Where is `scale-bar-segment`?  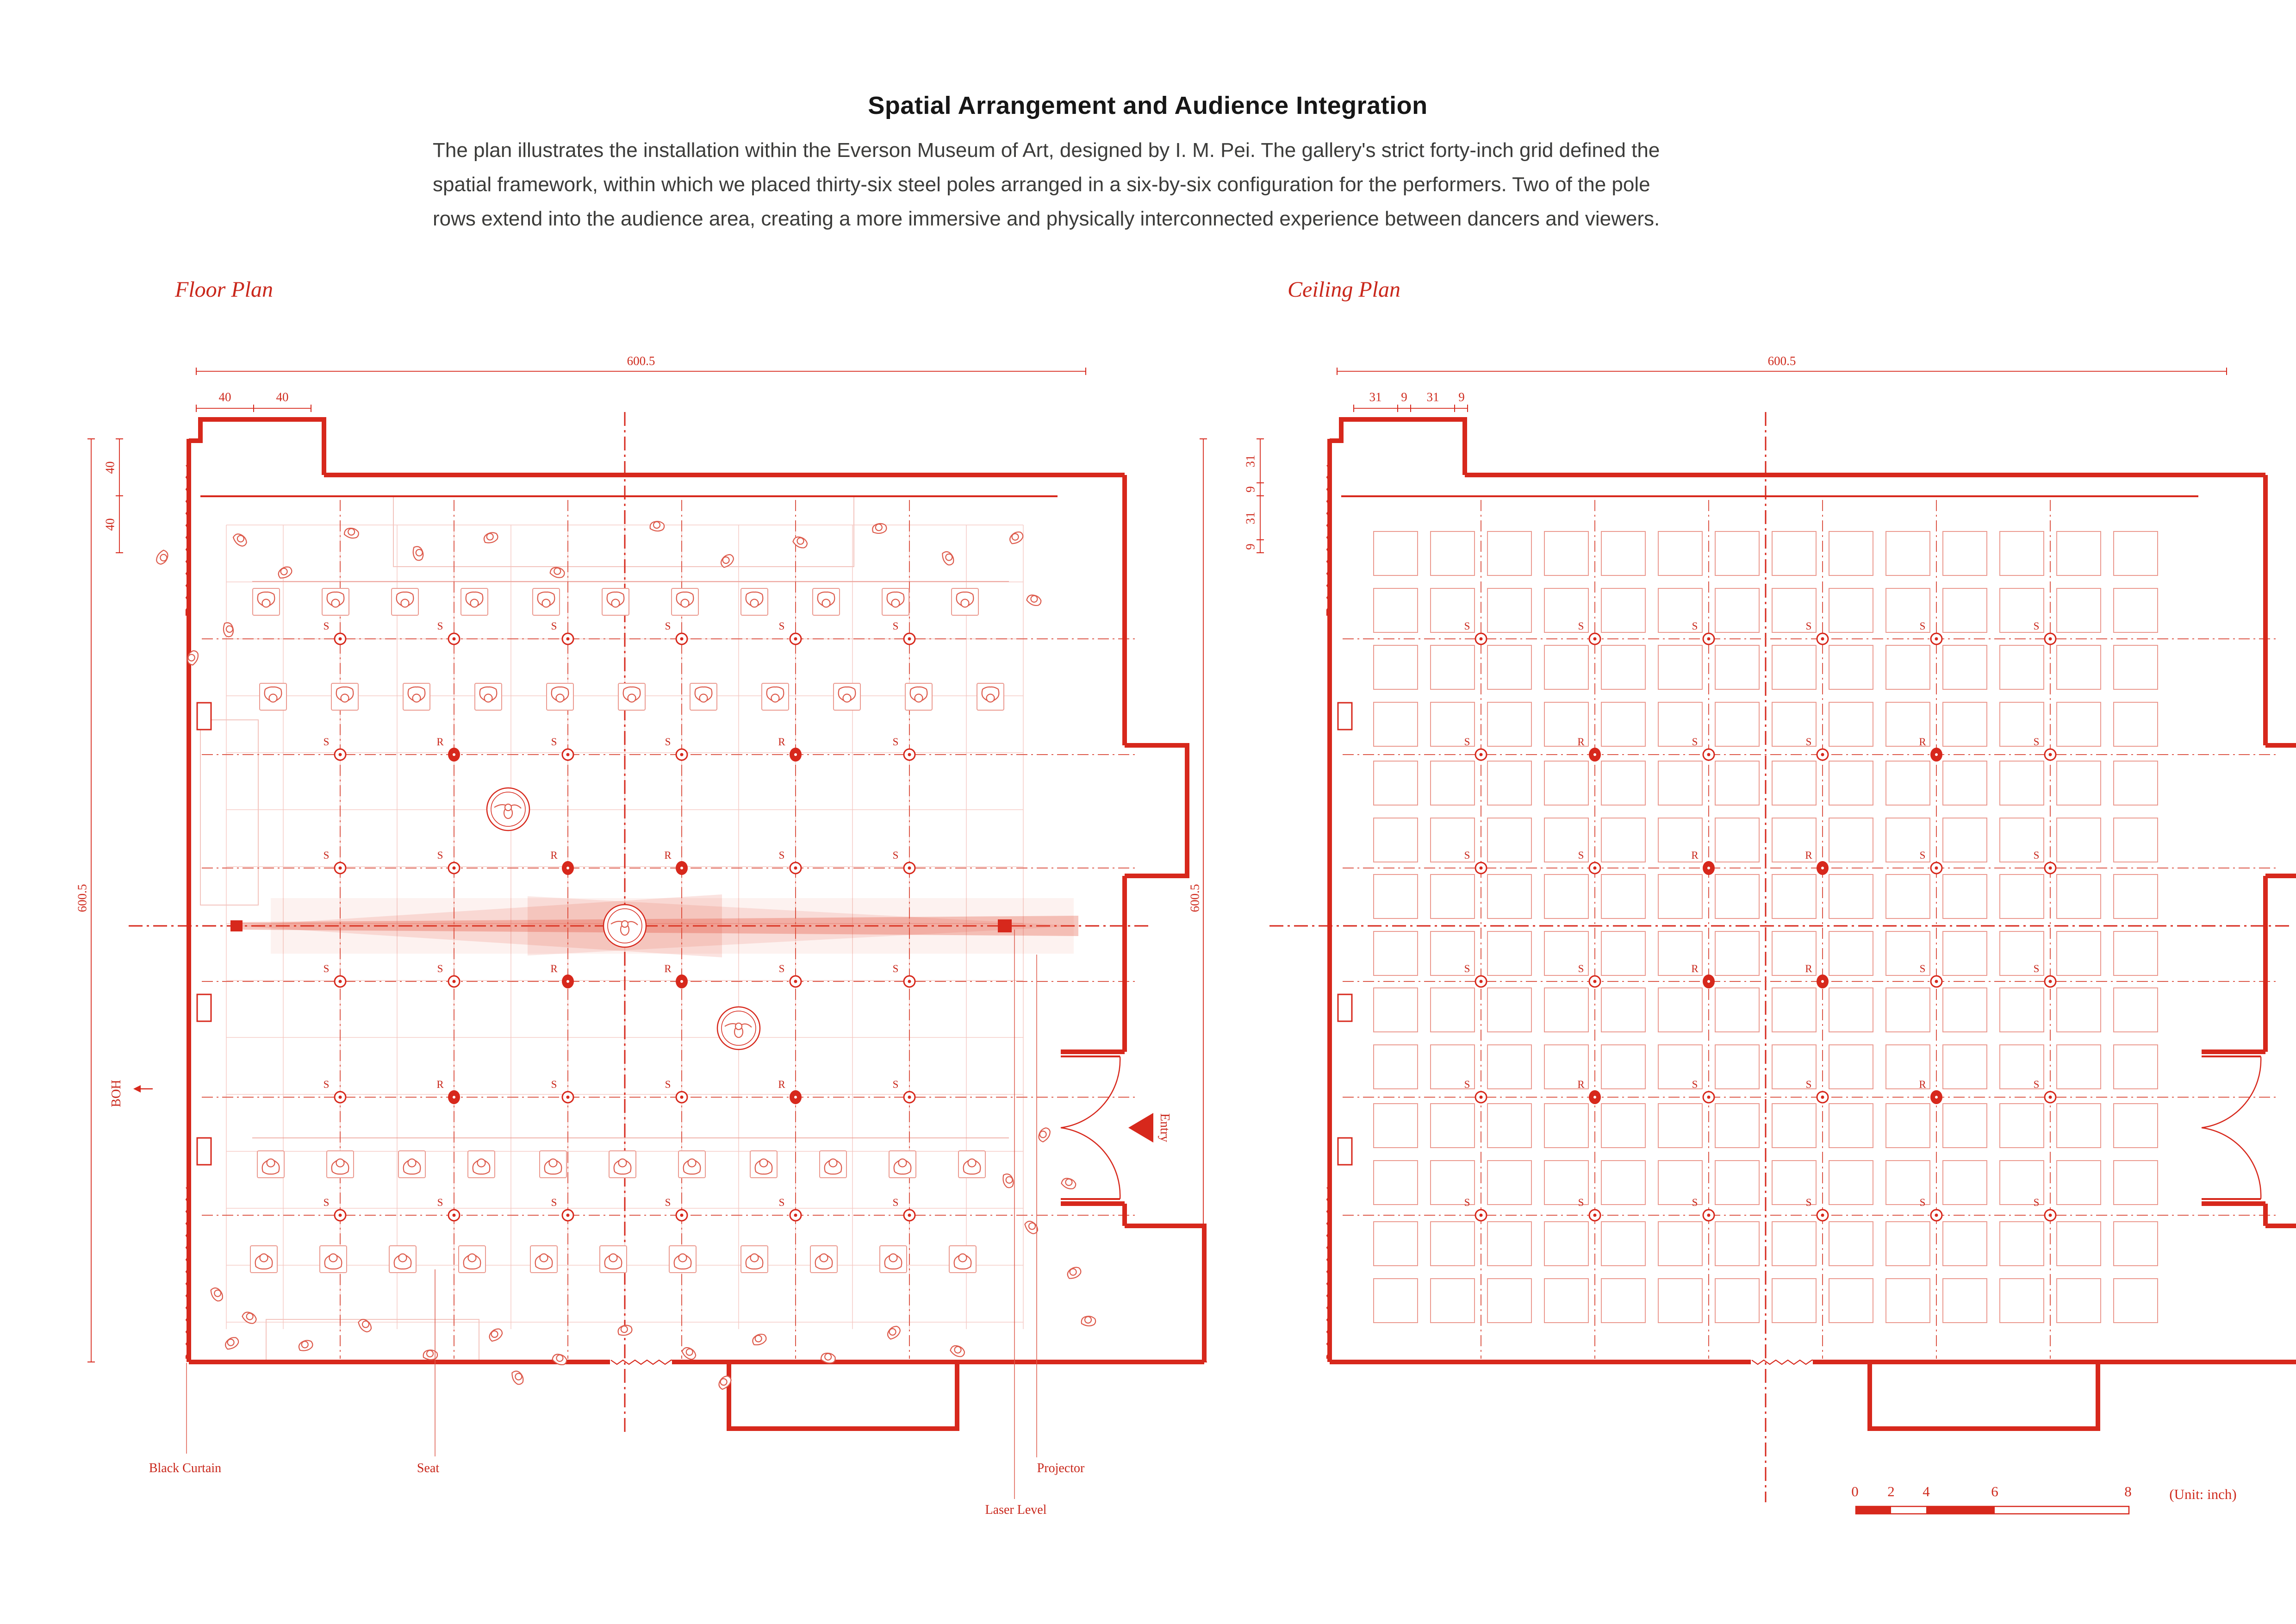 scale-bar-segment is located at coordinates (1873, 1510).